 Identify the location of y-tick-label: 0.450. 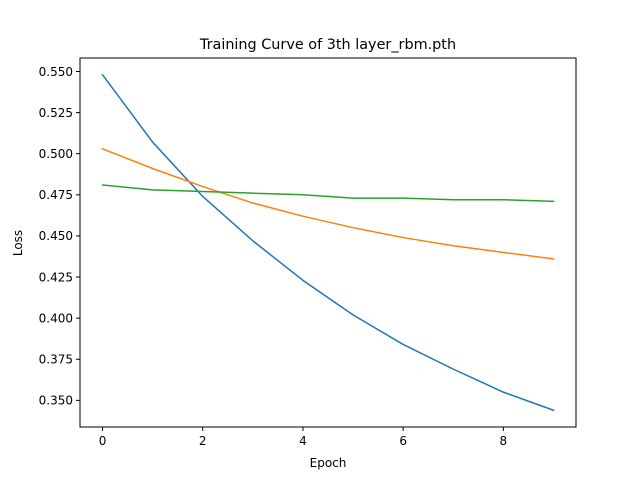
(56, 236).